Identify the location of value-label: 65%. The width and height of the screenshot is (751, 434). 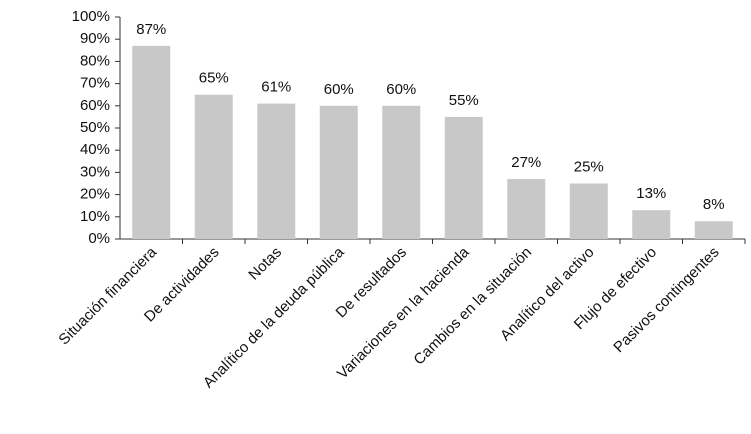
(214, 78).